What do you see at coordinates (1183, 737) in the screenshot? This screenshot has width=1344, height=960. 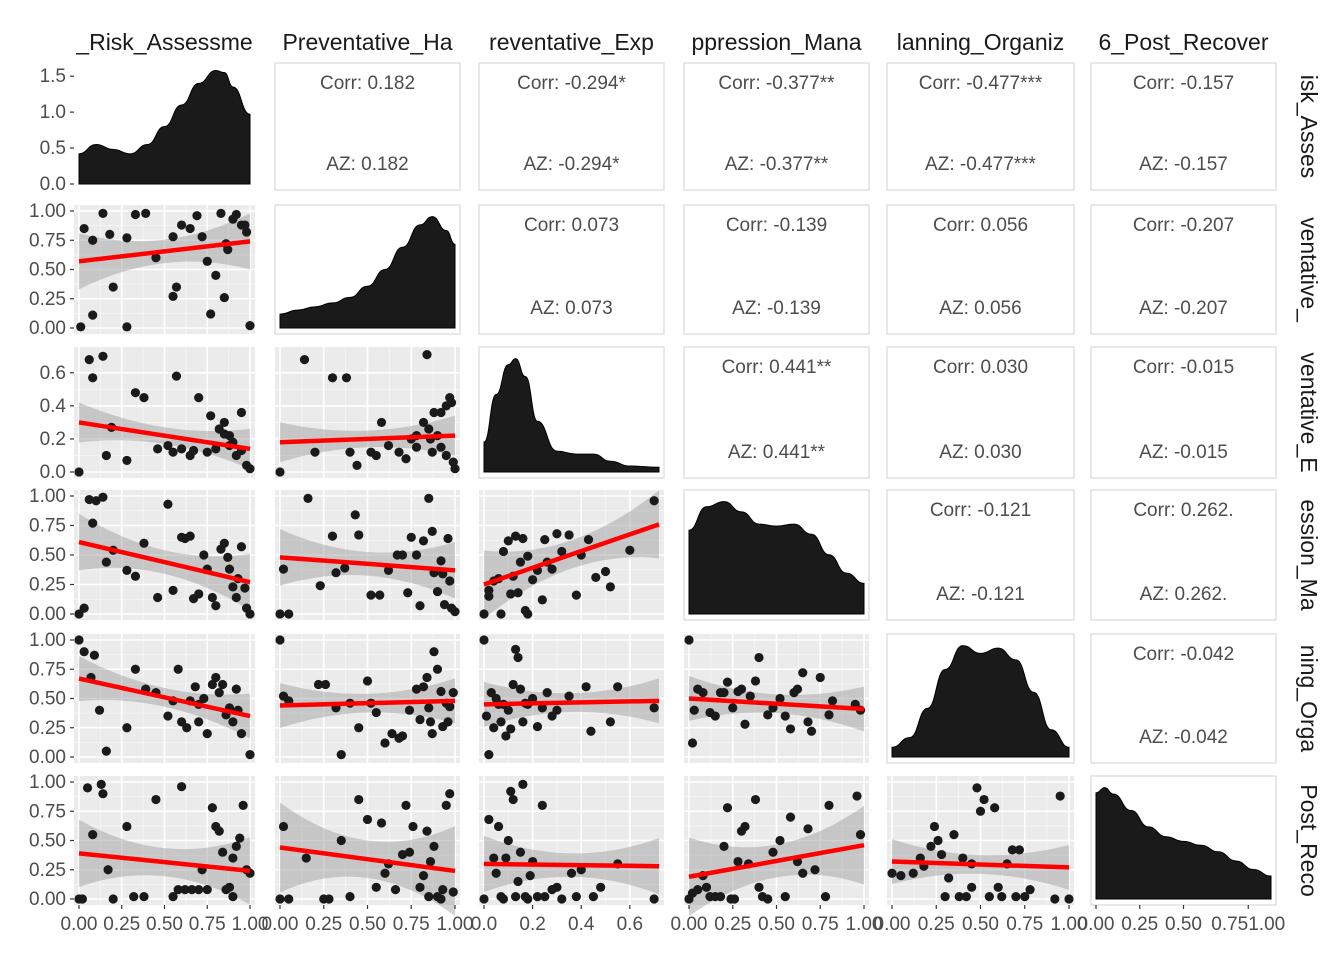 I see `az-label: AZ: -0.042` at bounding box center [1183, 737].